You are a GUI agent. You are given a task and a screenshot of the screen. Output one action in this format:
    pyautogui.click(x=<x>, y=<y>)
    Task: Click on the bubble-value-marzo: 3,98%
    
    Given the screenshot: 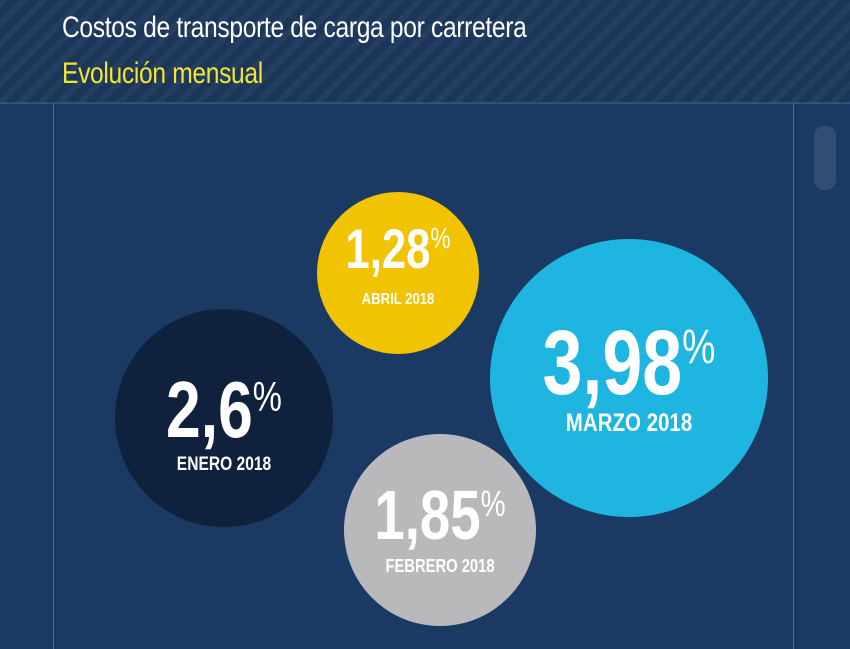 What is the action you would take?
    pyautogui.click(x=629, y=363)
    